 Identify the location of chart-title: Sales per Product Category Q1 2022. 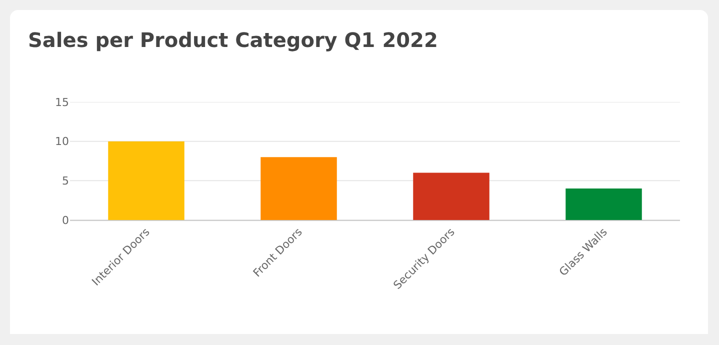
(233, 40).